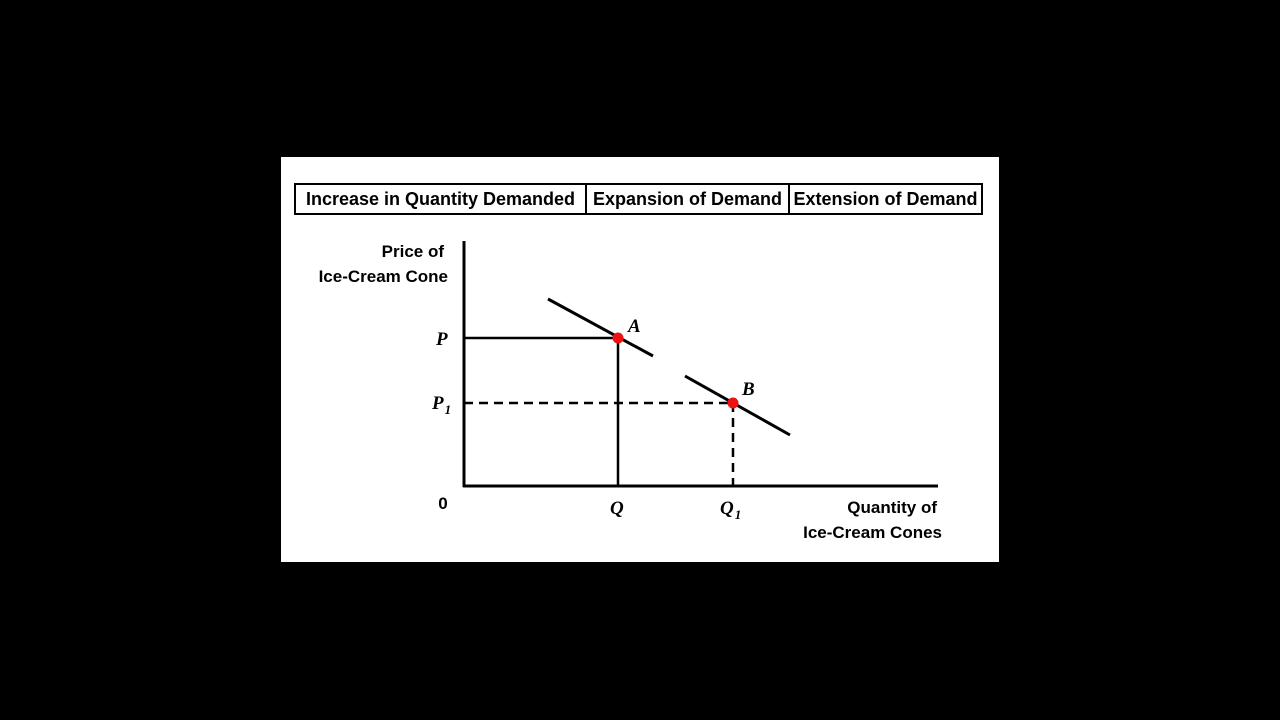 This screenshot has width=1280, height=720. I want to click on price-label-p: P, so click(441, 339).